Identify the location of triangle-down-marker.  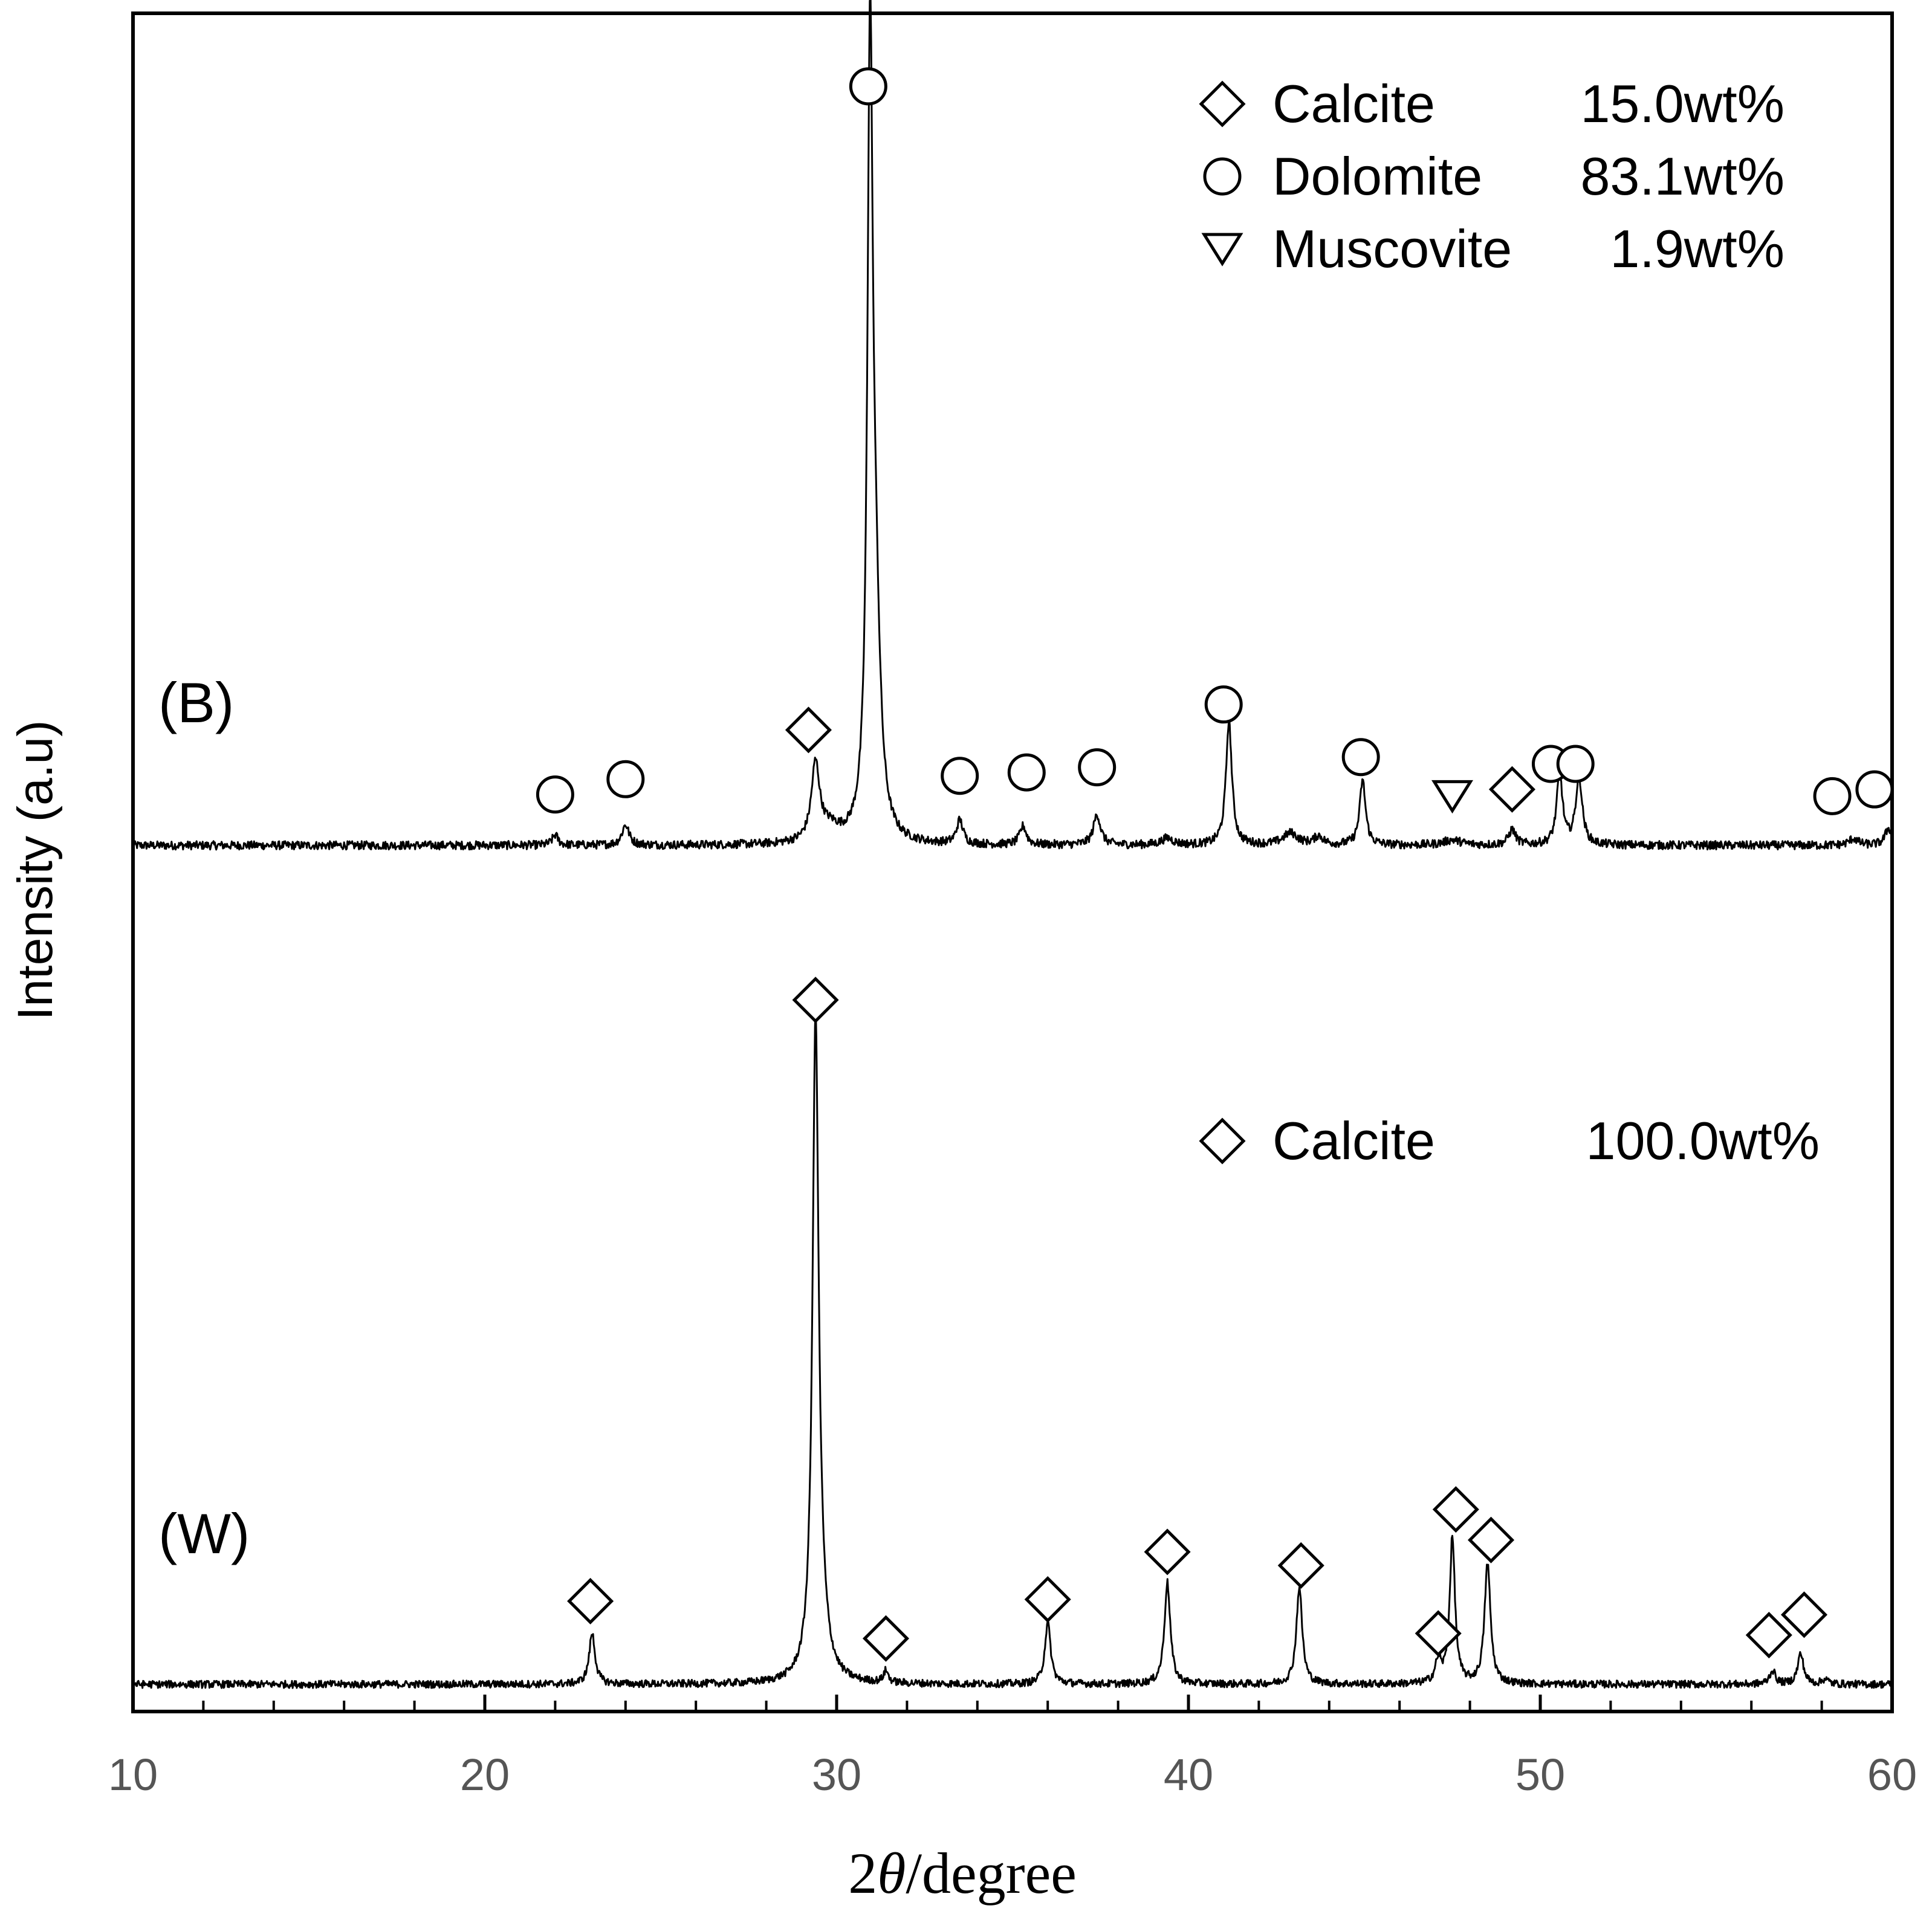
(1452, 797).